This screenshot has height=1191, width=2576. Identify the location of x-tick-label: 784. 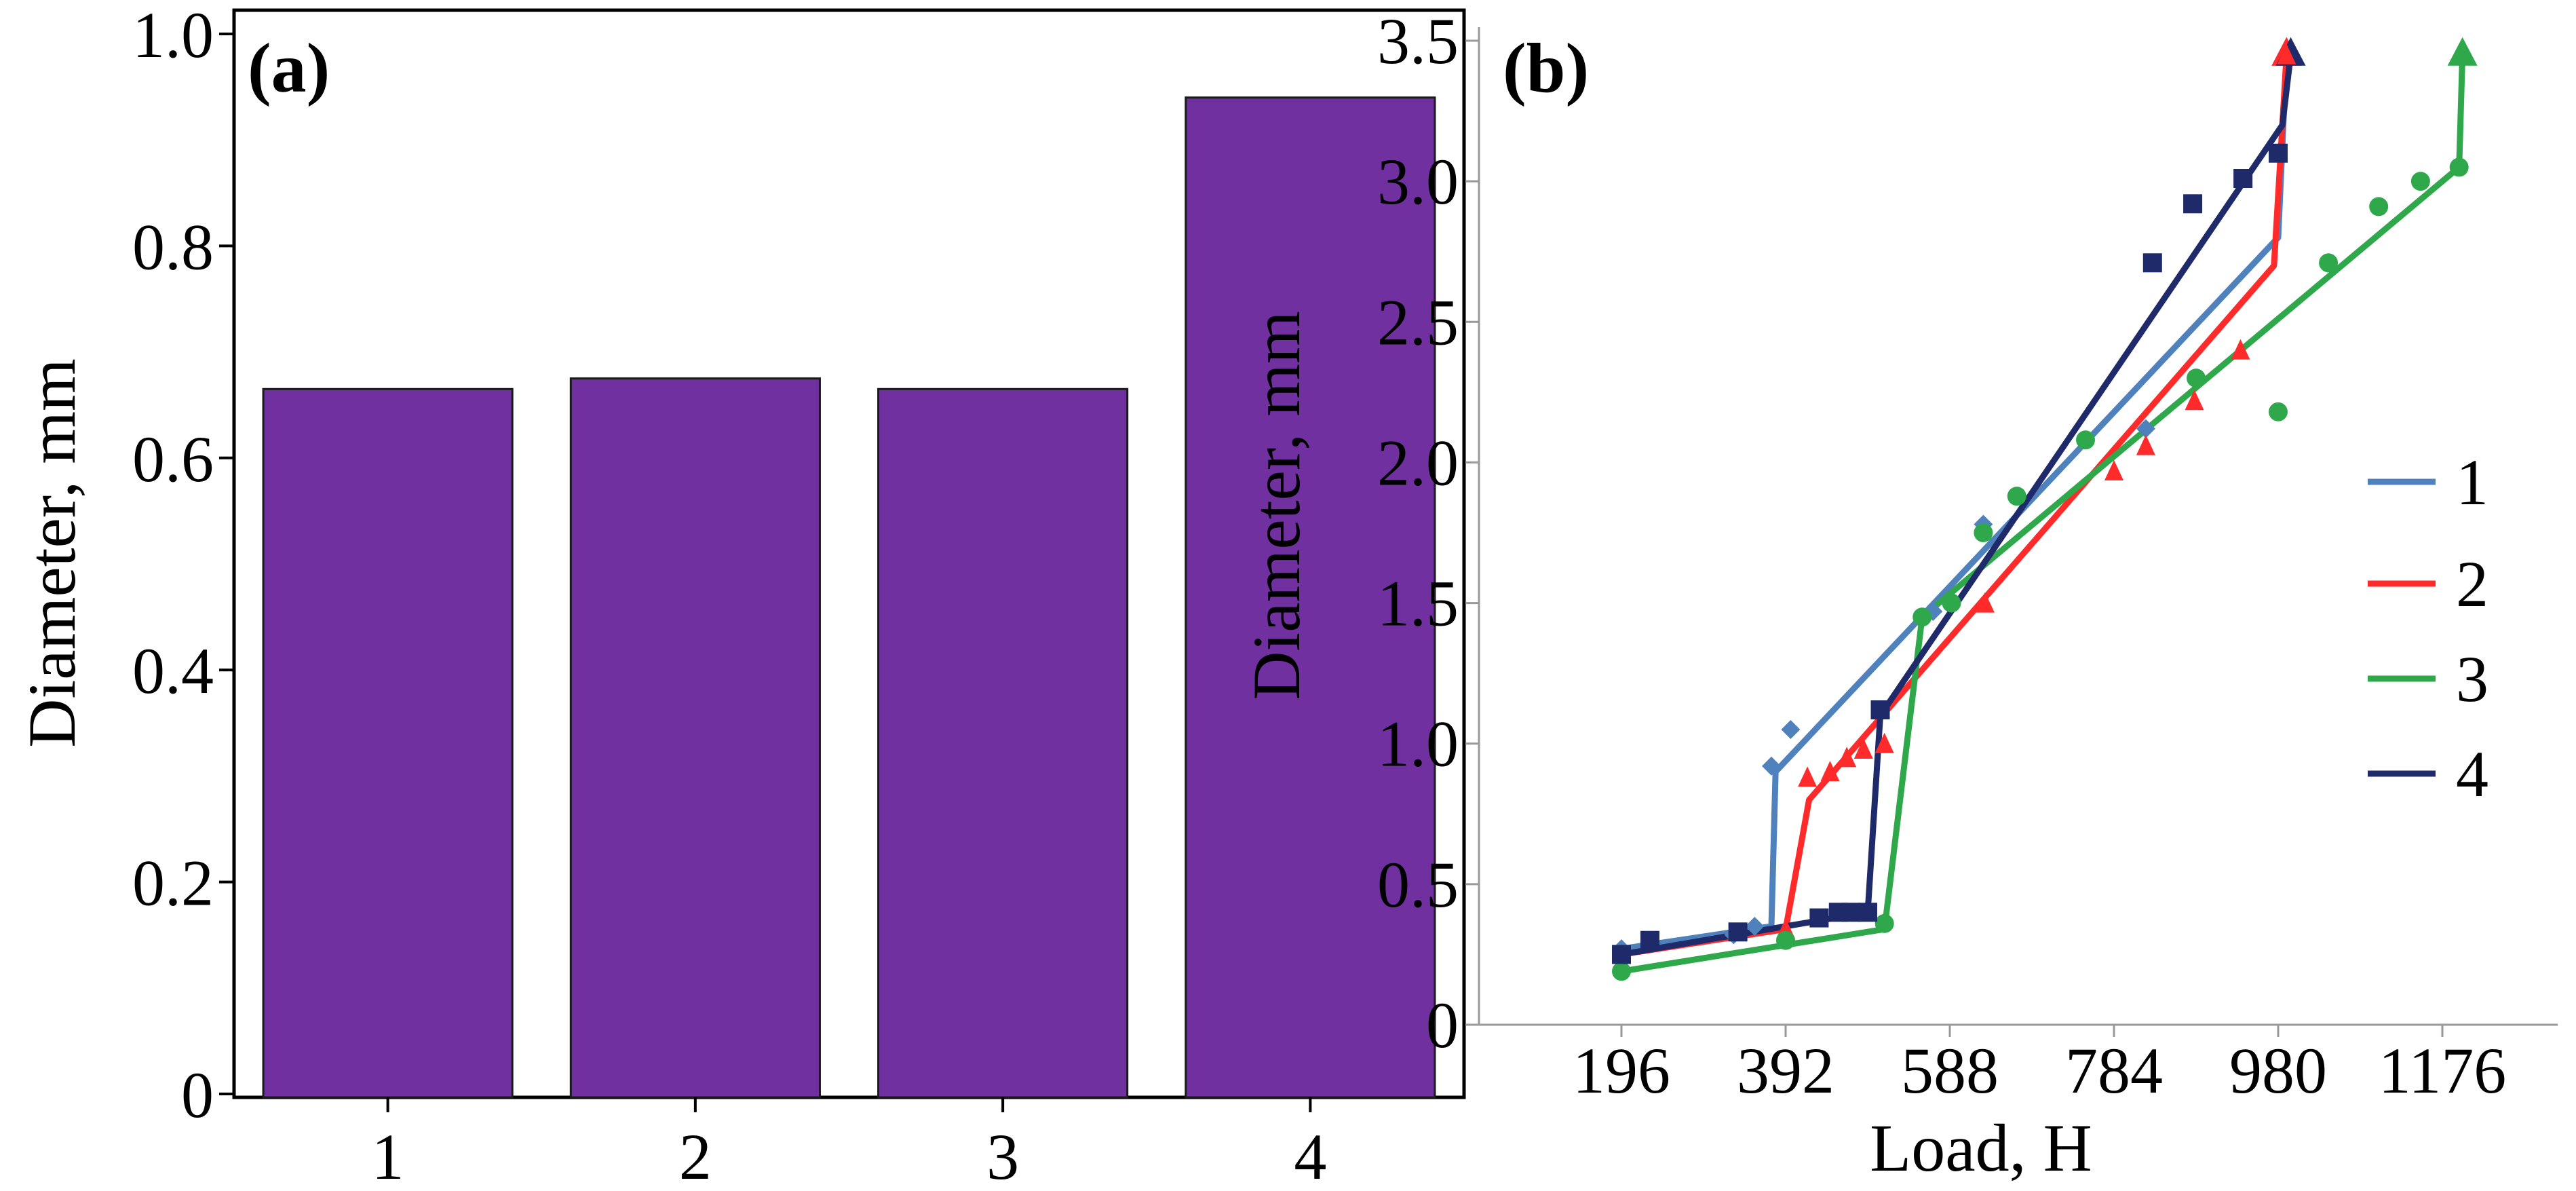
(2114, 1070).